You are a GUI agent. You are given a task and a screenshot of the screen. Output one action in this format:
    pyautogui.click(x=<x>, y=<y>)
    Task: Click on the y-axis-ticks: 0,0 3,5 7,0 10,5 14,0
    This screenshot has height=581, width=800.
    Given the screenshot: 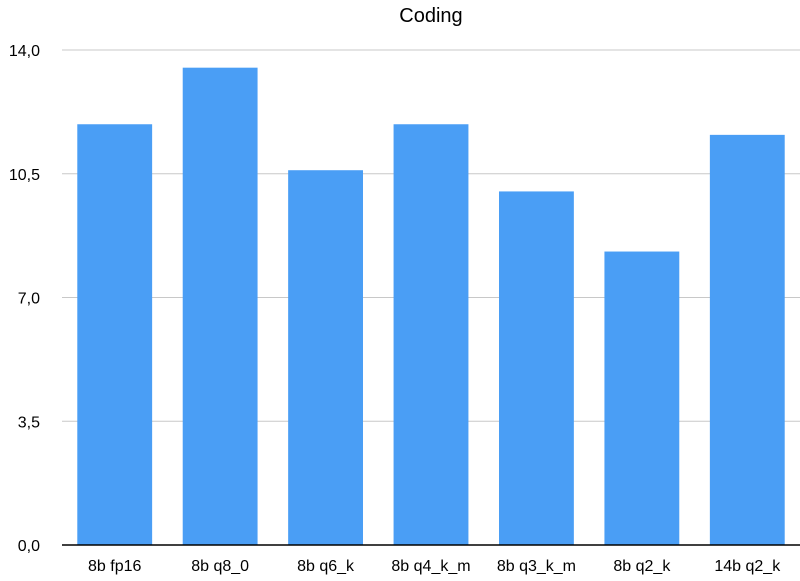 What is the action you would take?
    pyautogui.click(x=24, y=299)
    